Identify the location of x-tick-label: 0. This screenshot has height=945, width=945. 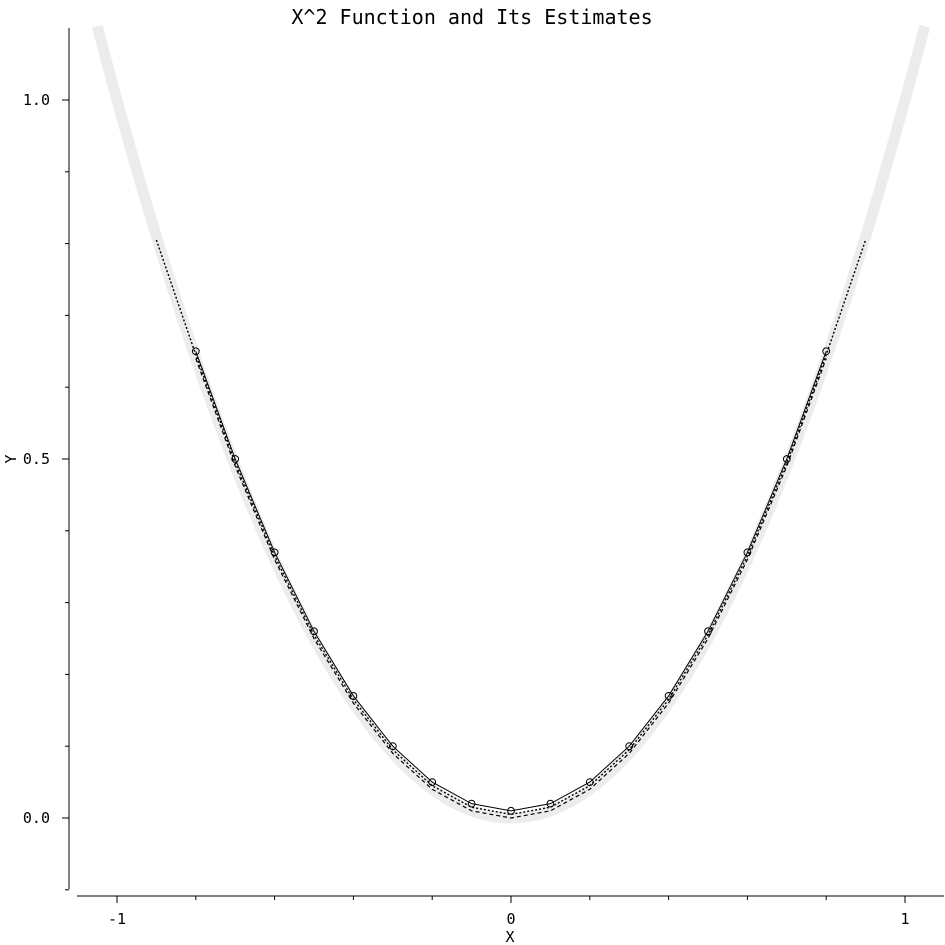
(510, 919).